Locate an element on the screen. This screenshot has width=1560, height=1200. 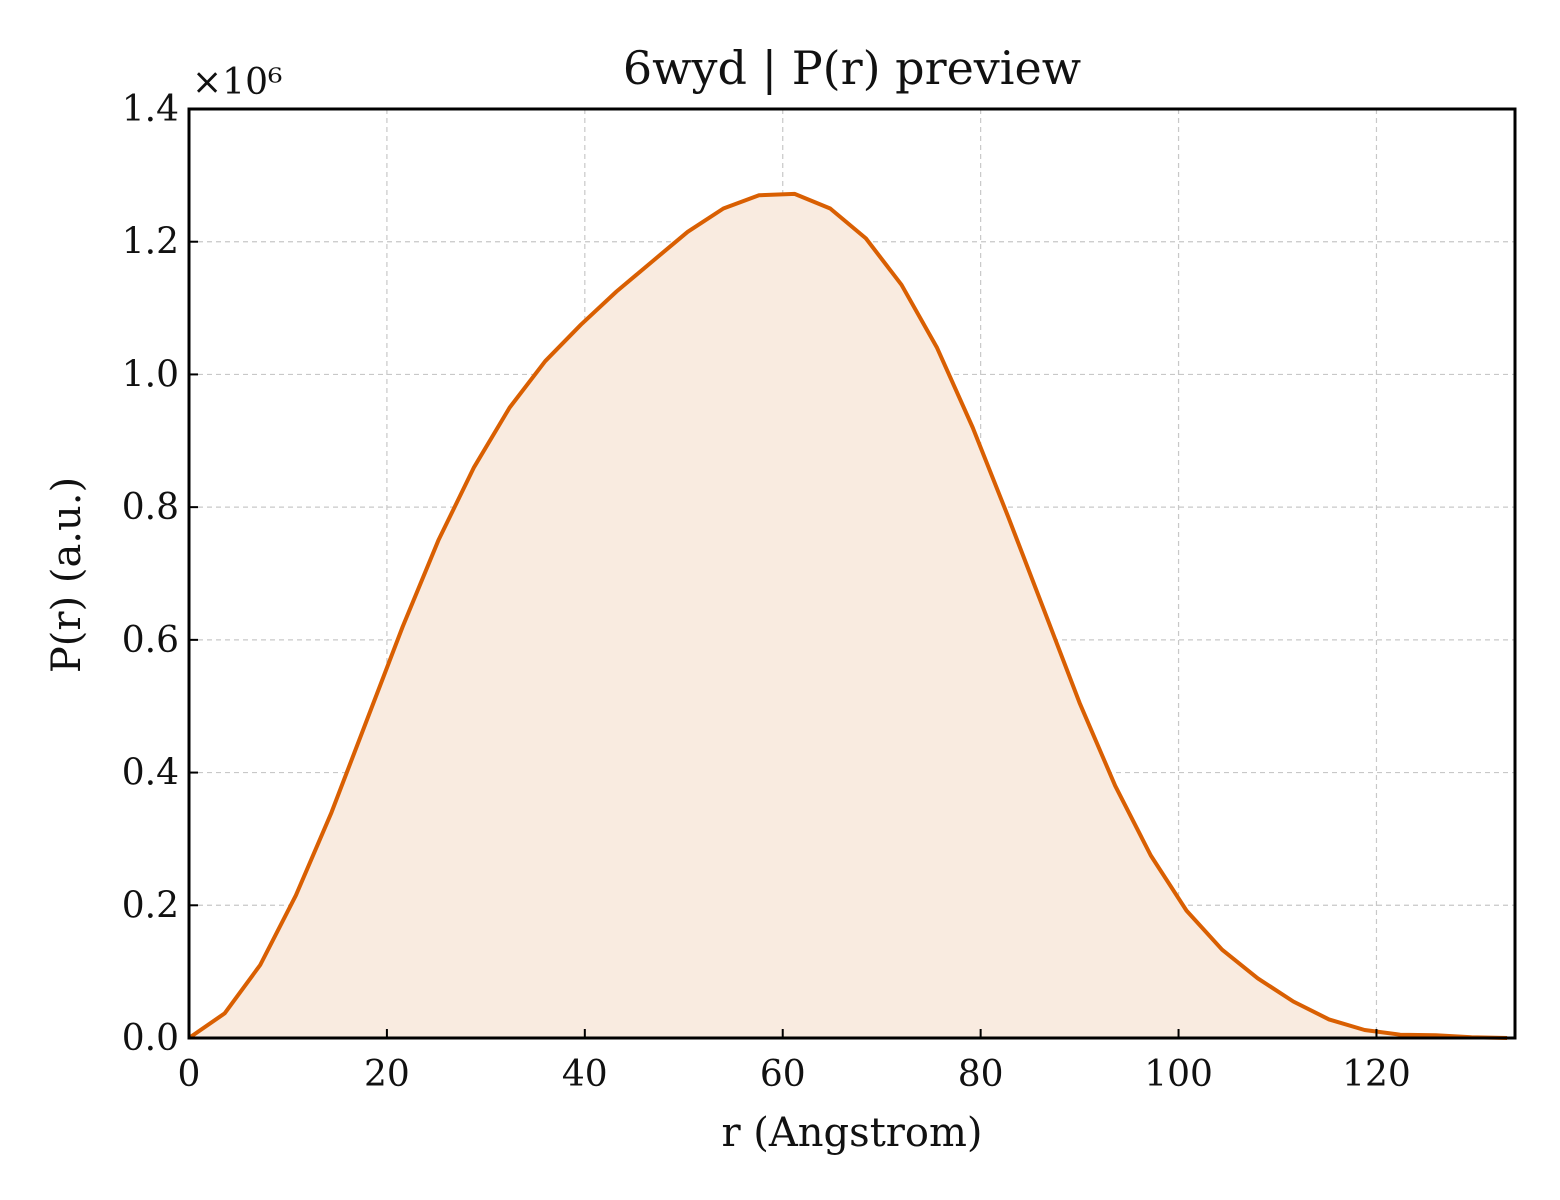
y-tick-label: 0.8 is located at coordinates (150, 507).